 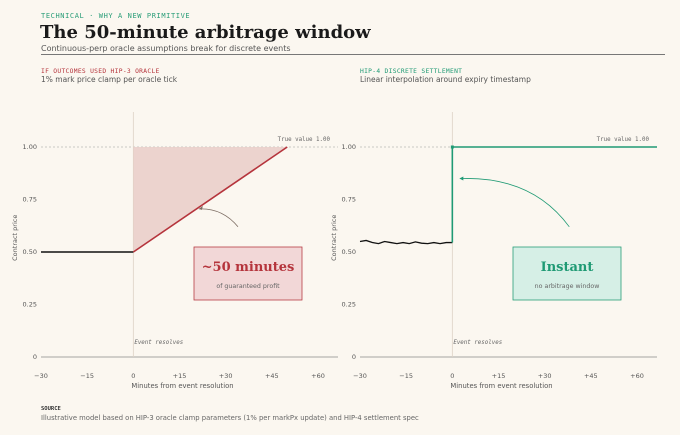 I want to click on right-callout-headline: Instant, so click(x=567, y=267).